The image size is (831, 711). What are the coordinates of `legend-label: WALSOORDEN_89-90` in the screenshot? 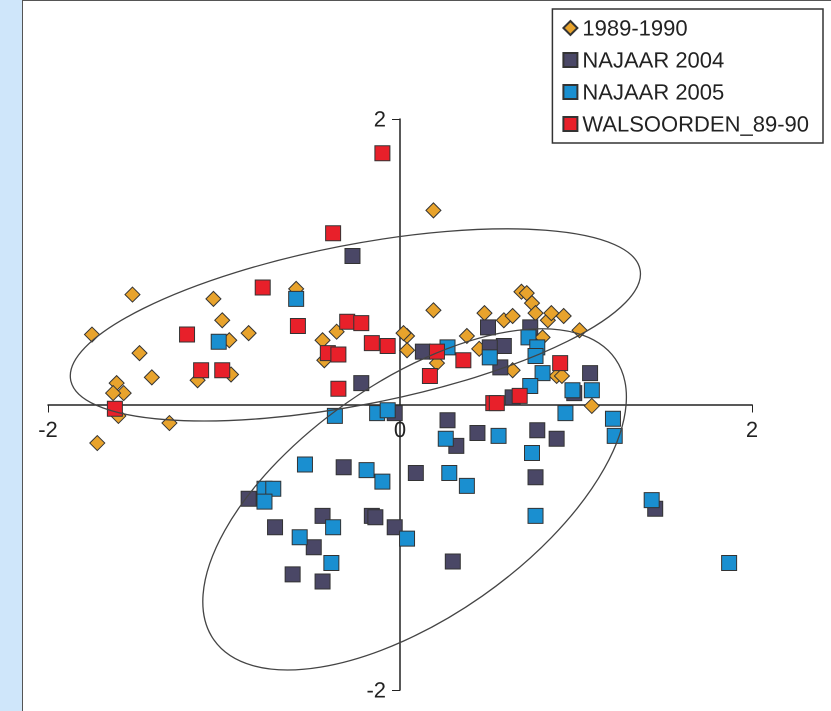 It's located at (696, 124).